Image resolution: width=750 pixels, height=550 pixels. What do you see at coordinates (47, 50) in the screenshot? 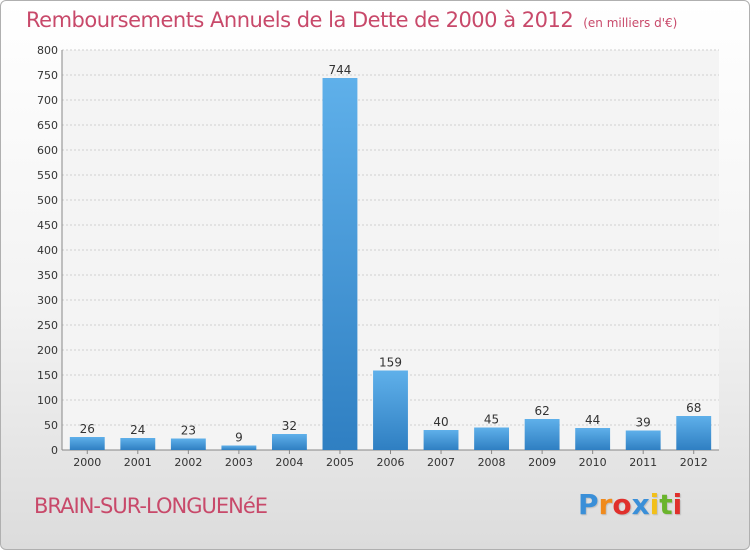
I see `y-tick-label: 800` at bounding box center [47, 50].